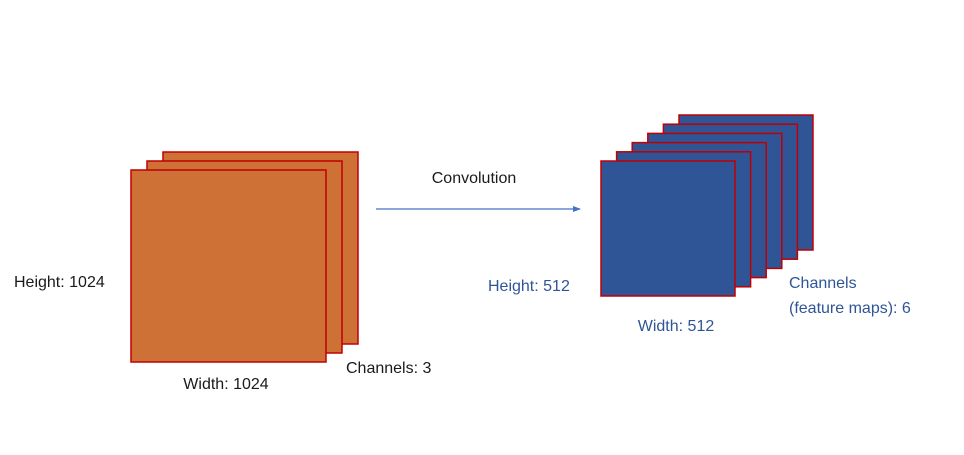 This screenshot has height=455, width=964. I want to click on input-channel, so click(228, 266).